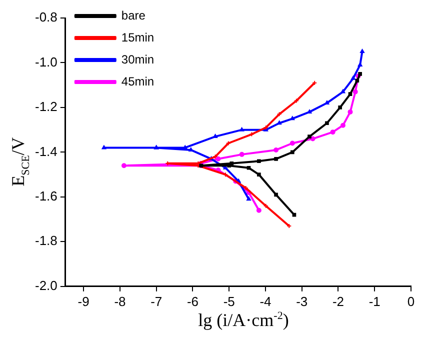 Image resolution: width=427 pixels, height=345 pixels. Describe the element at coordinates (46, 285) in the screenshot. I see `y-tick-label: -2.0` at that location.